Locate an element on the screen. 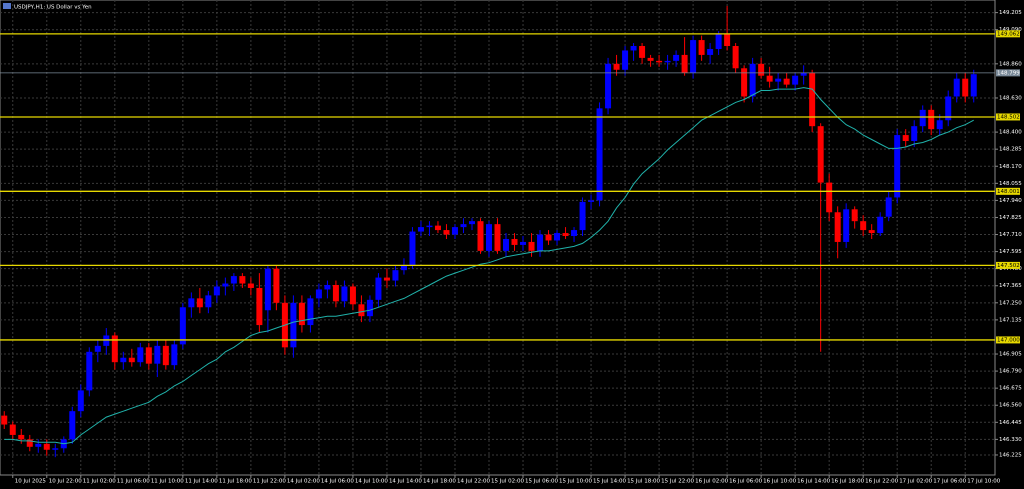  y-tick-label: 146.445 is located at coordinates (1010, 423).